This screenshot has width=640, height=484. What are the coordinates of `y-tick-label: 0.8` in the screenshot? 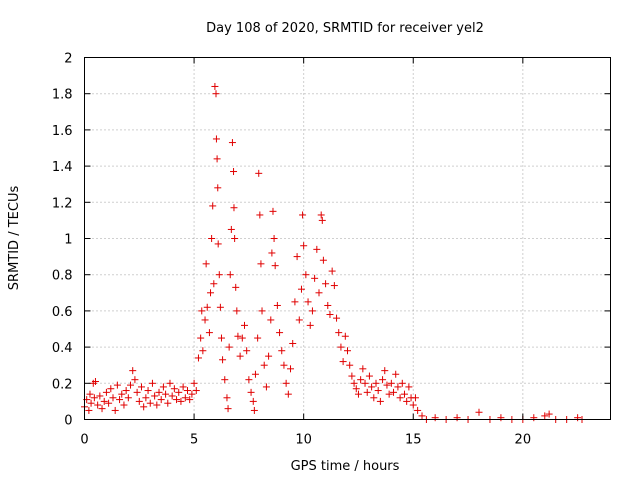 It's located at (62, 276).